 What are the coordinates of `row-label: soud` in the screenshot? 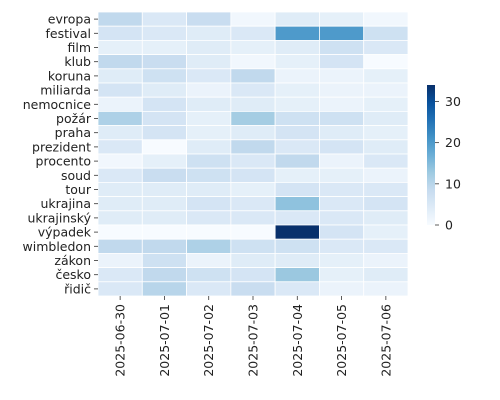 It's located at (76, 175).